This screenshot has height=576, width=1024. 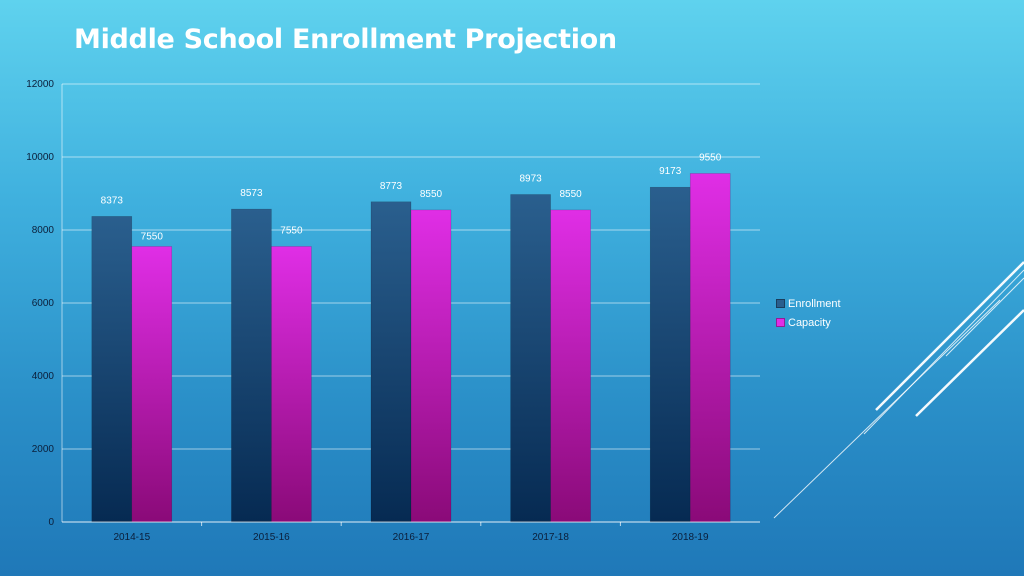 I want to click on data-label-enrollment: 9173, so click(x=670, y=171).